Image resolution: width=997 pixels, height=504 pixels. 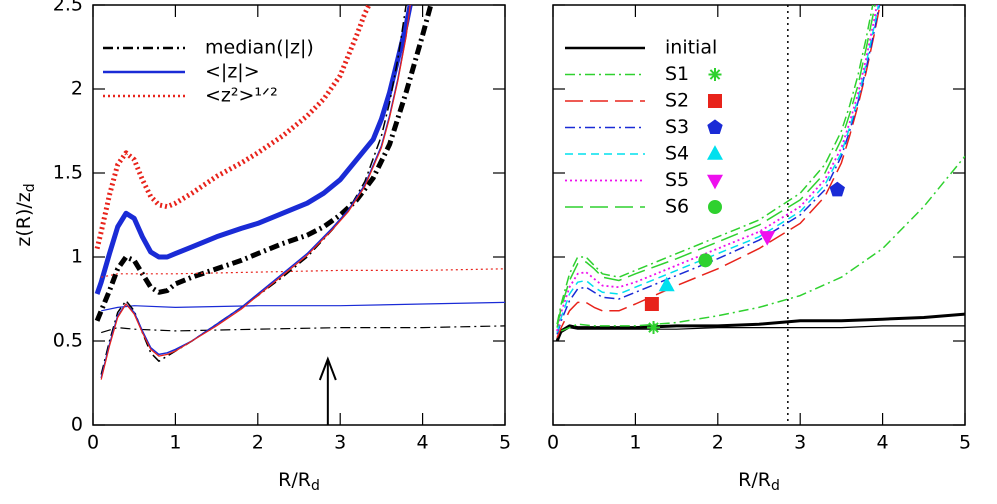 I want to click on legend-label: S3, so click(x=677, y=127).